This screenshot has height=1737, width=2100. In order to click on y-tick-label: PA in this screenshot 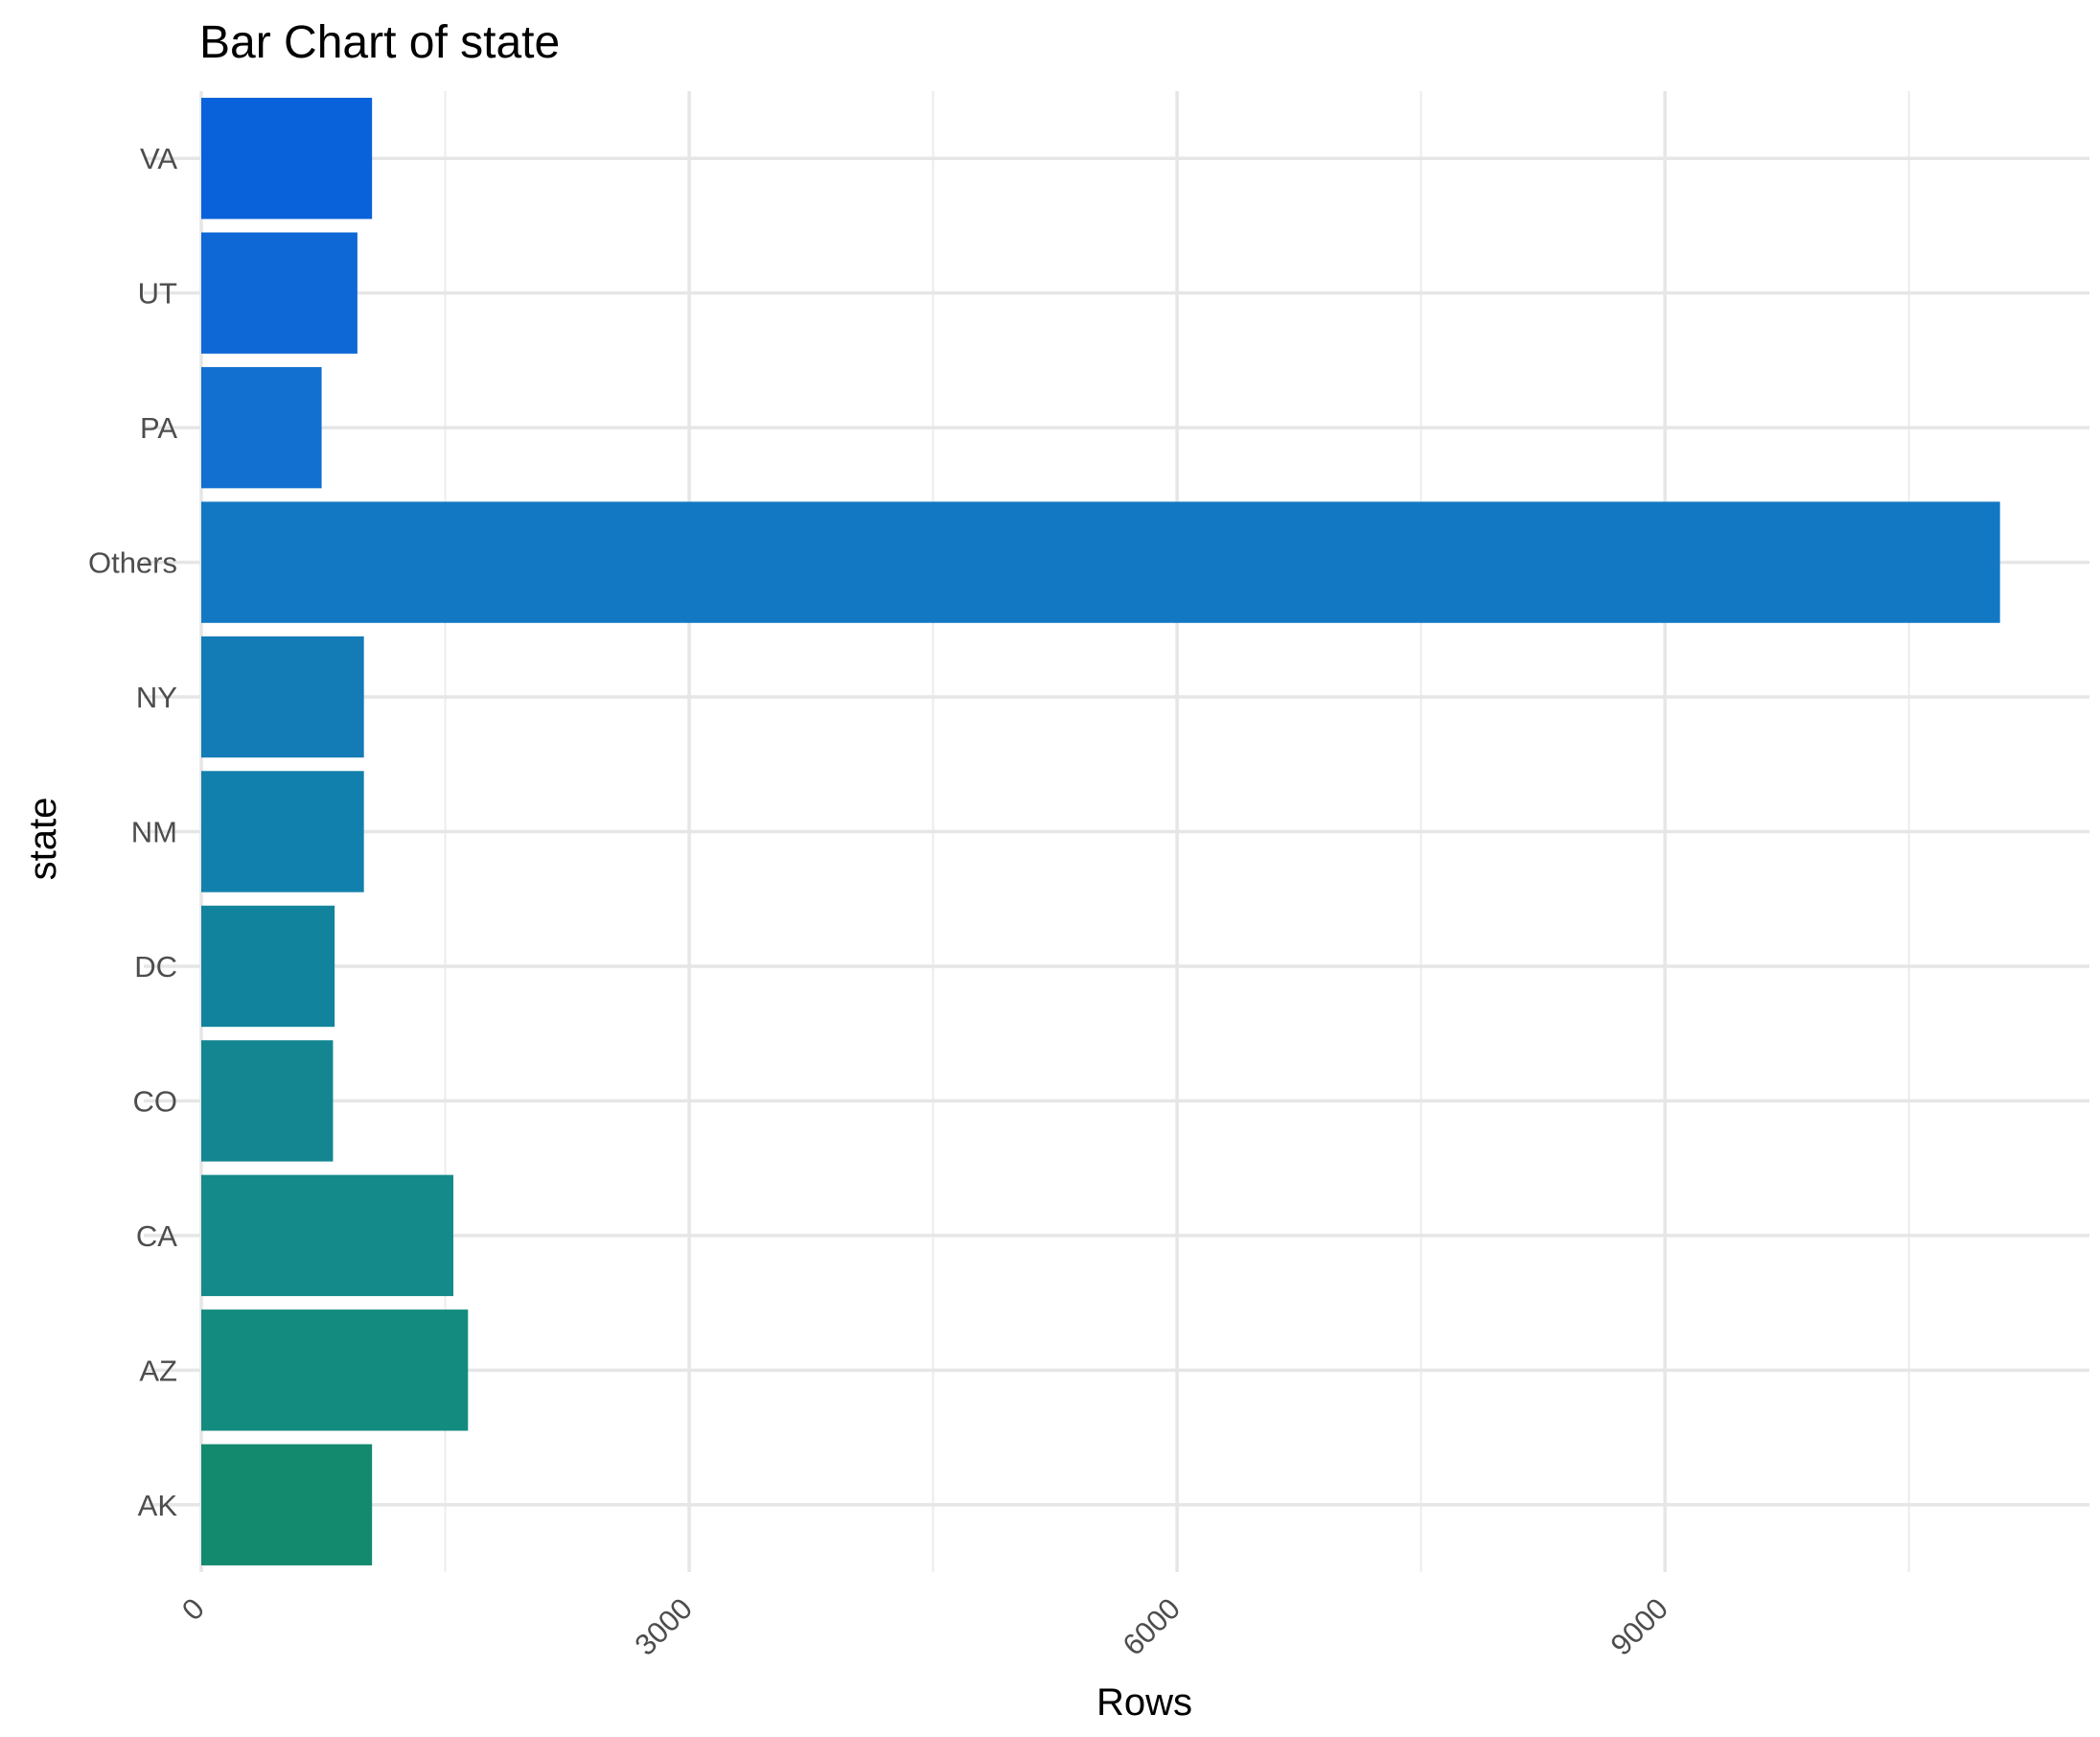, I will do `click(158, 428)`.